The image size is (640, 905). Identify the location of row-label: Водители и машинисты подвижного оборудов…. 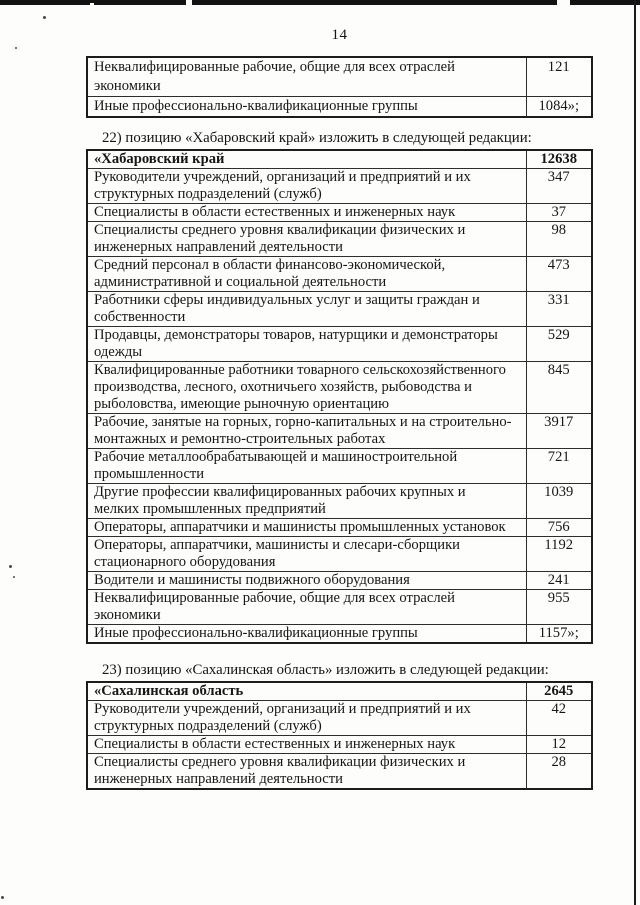
(306, 580).